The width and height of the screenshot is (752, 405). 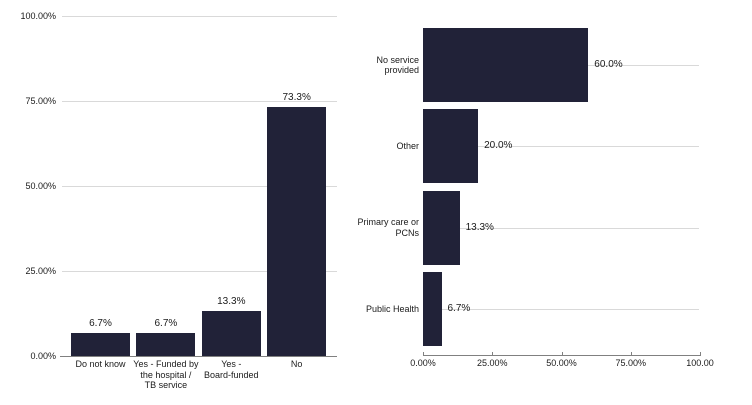 I want to click on x-axis-tick-label: 0.00%, so click(x=423, y=363).